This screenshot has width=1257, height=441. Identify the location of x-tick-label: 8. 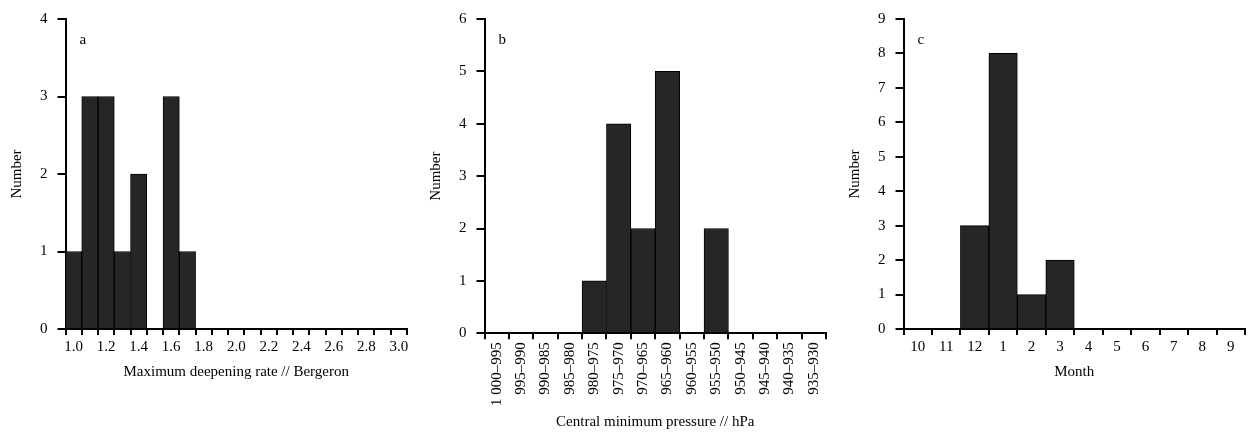
(1202, 345).